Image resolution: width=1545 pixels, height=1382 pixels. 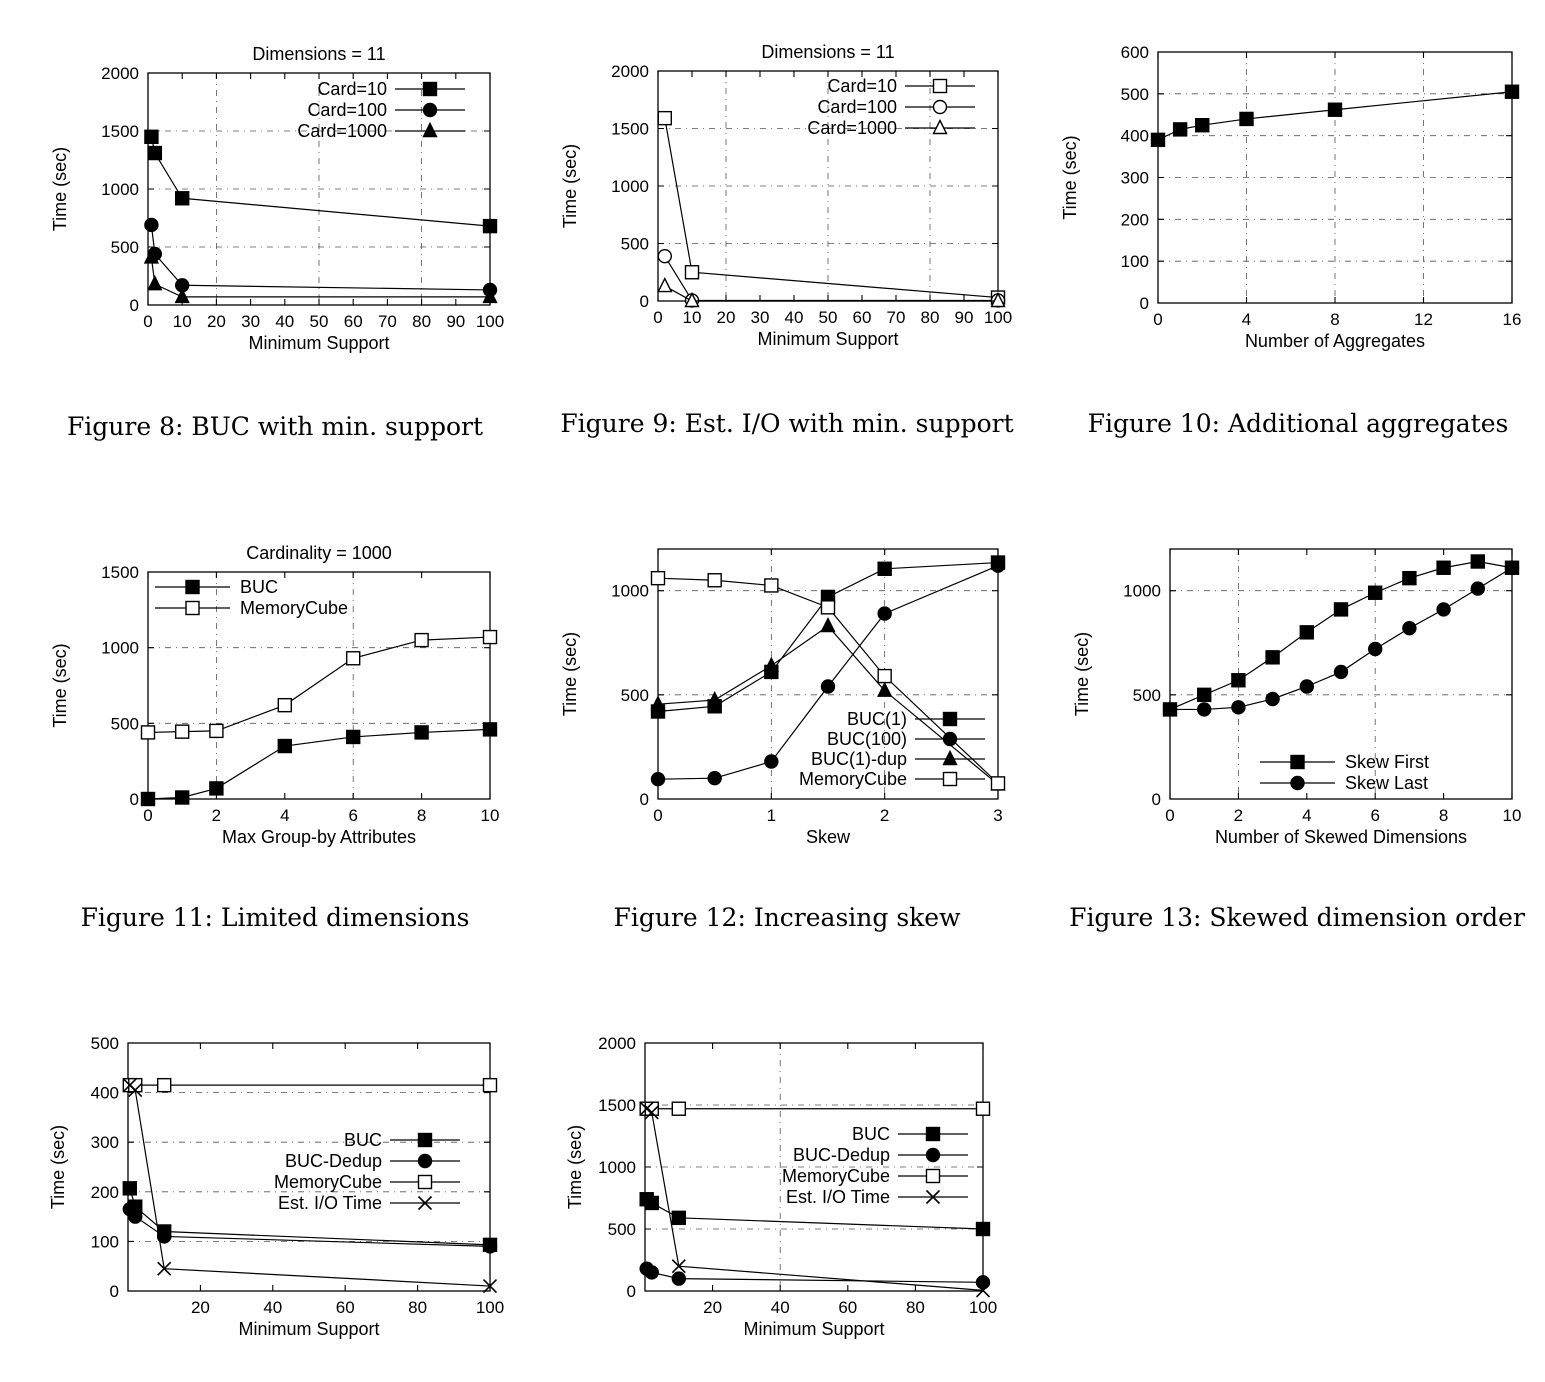 I want to click on x-axis-label: Number of Skewed Dimensions, so click(x=1341, y=837).